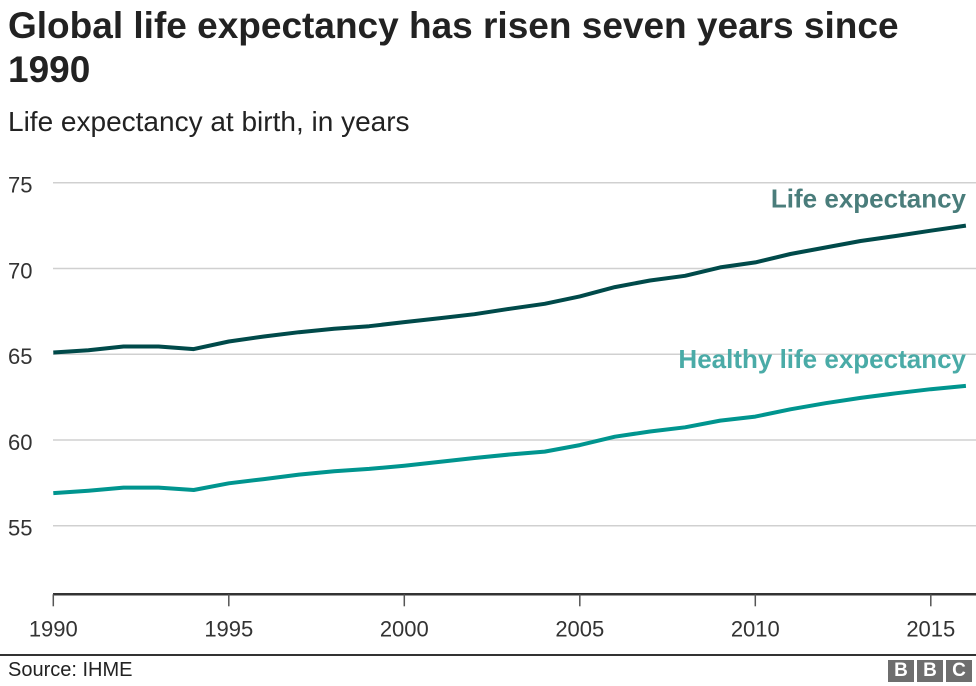  Describe the element at coordinates (20, 528) in the screenshot. I see `y-tick-label: 55` at that location.